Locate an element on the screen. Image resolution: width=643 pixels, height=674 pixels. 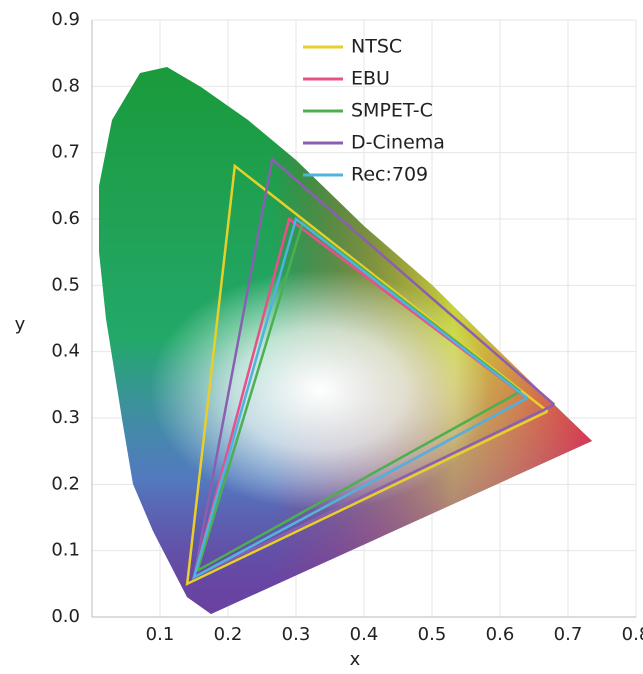
y-tick-label: 0.0 is located at coordinates (65, 616).